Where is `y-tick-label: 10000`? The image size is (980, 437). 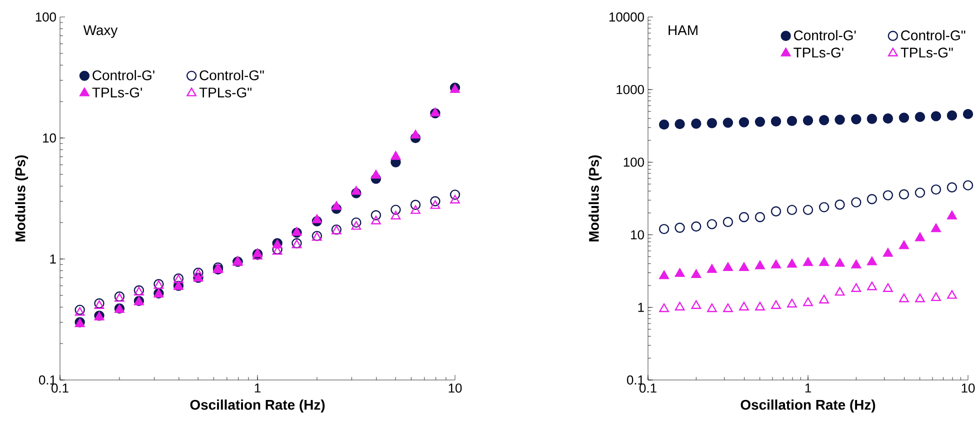 y-tick-label: 10000 is located at coordinates (626, 17).